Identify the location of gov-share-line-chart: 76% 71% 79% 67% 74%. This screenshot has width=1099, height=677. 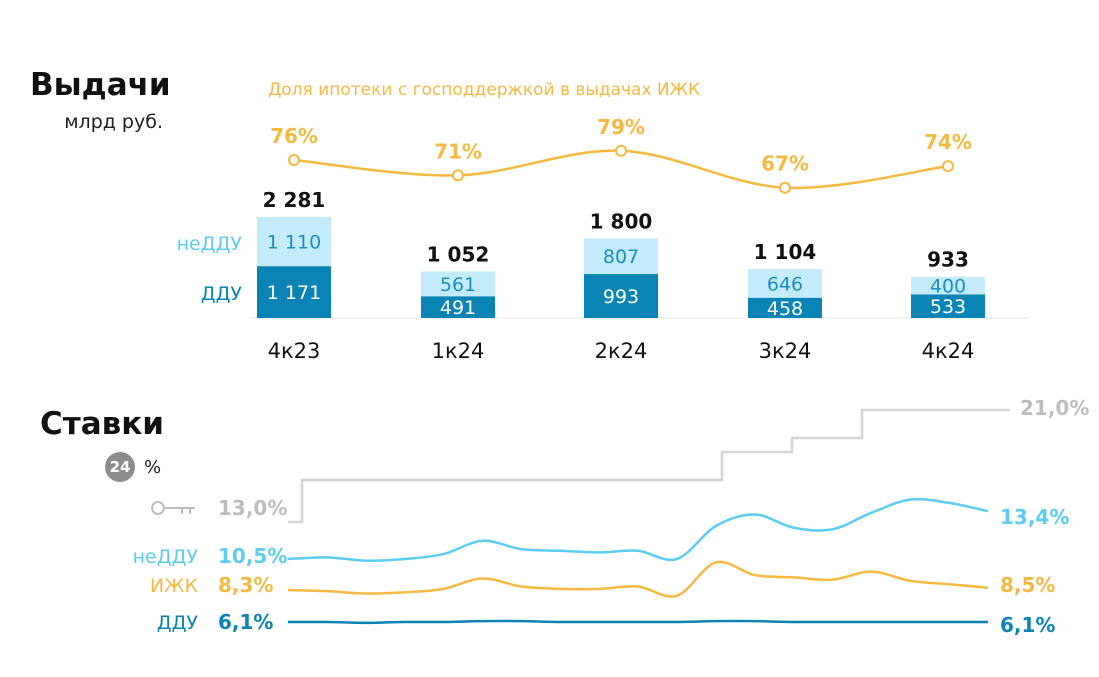
(621, 154).